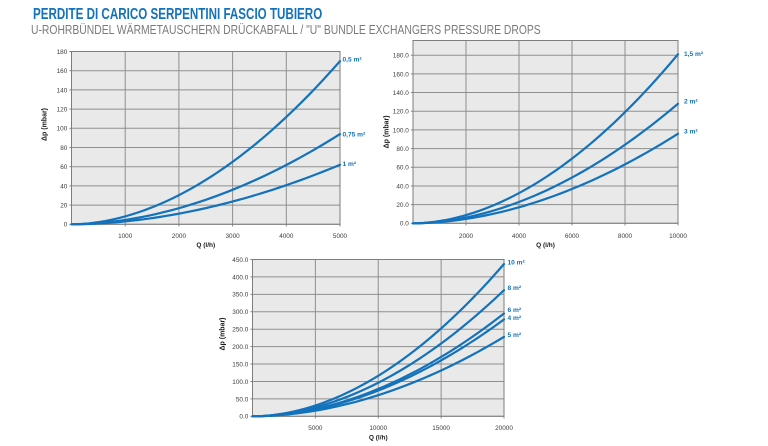 The image size is (768, 446). Describe the element at coordinates (240, 364) in the screenshot. I see `svg-text: 150.0` at that location.